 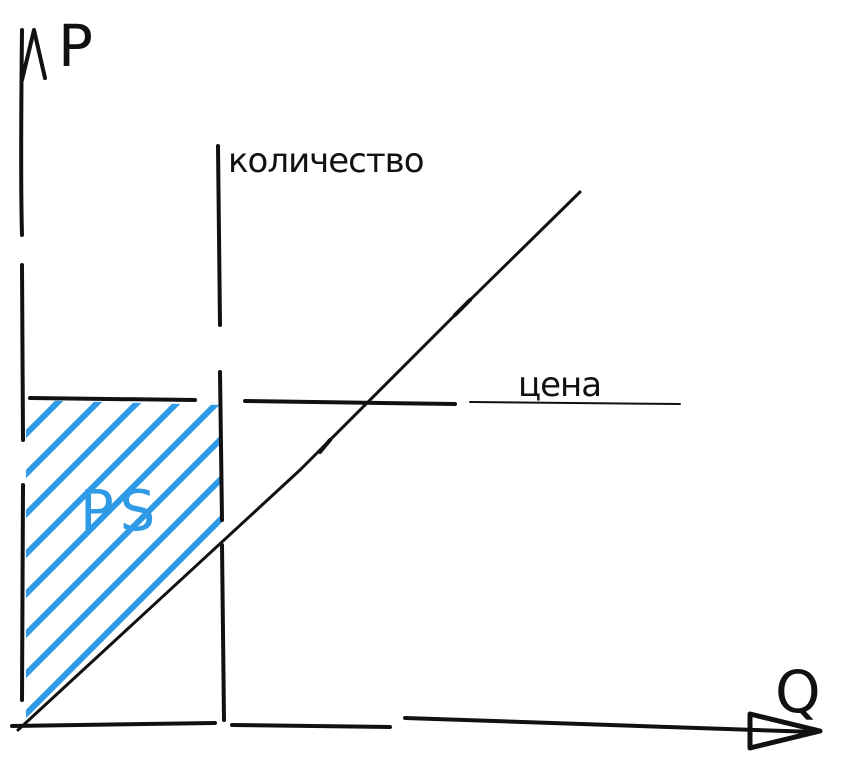 What do you see at coordinates (354, 401) in the screenshot?
I see `price-line` at bounding box center [354, 401].